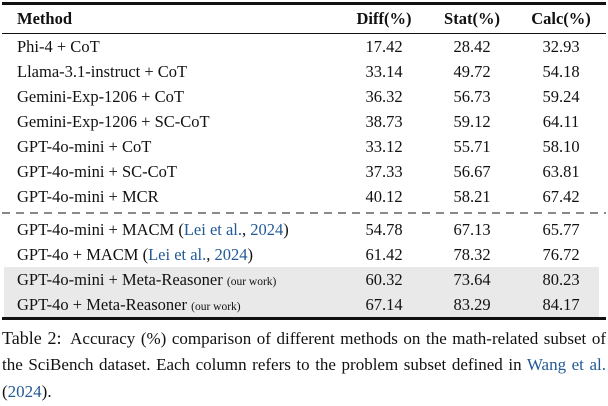  I want to click on value-cell: 40.12, so click(384, 196).